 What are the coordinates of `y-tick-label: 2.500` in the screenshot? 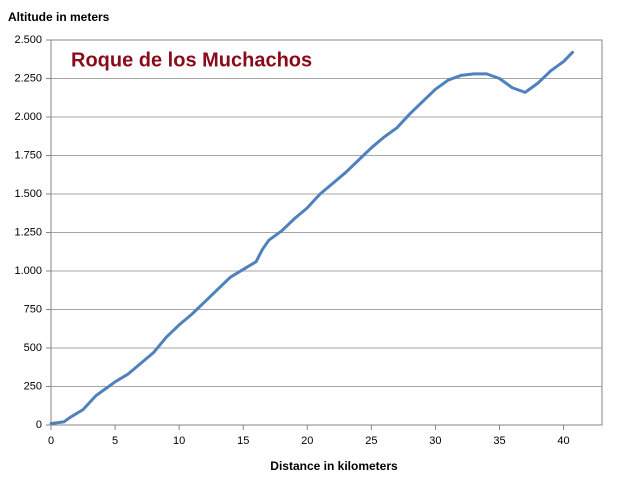 It's located at (28, 40).